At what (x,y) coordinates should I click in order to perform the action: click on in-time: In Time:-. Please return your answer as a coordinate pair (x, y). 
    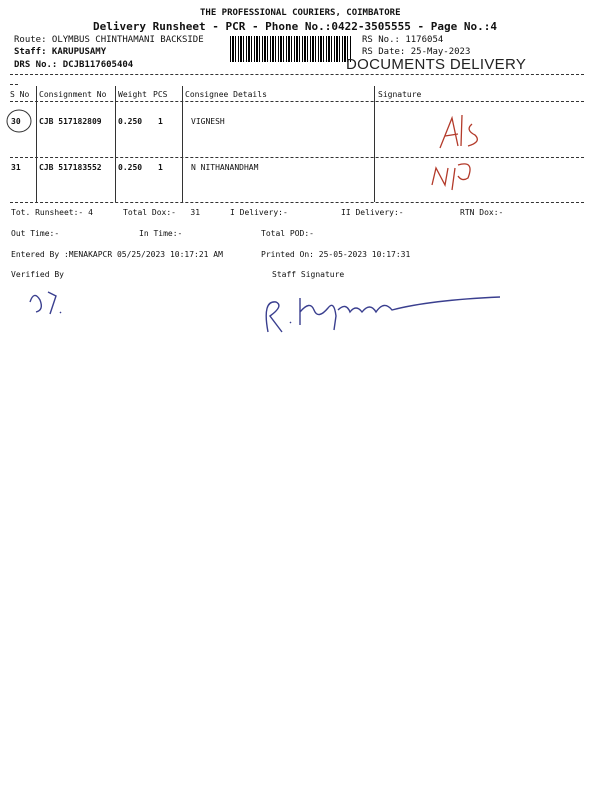
    Looking at the image, I should click on (161, 233).